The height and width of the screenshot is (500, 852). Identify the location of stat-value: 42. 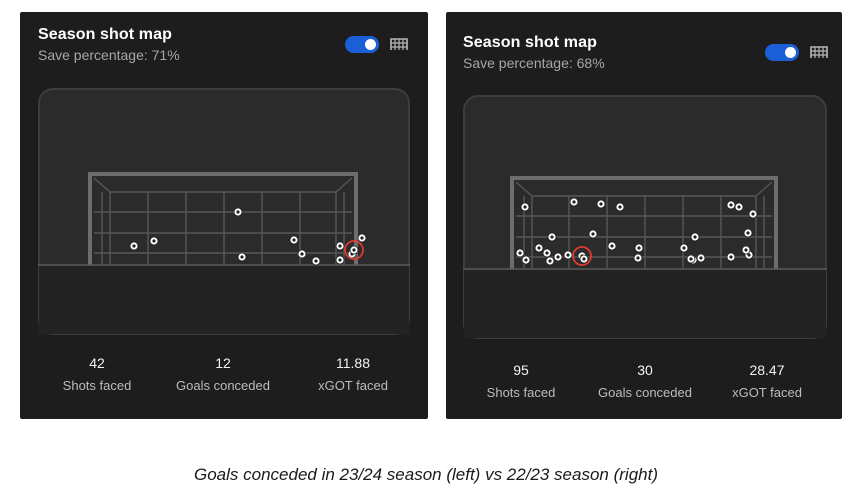
(97, 363).